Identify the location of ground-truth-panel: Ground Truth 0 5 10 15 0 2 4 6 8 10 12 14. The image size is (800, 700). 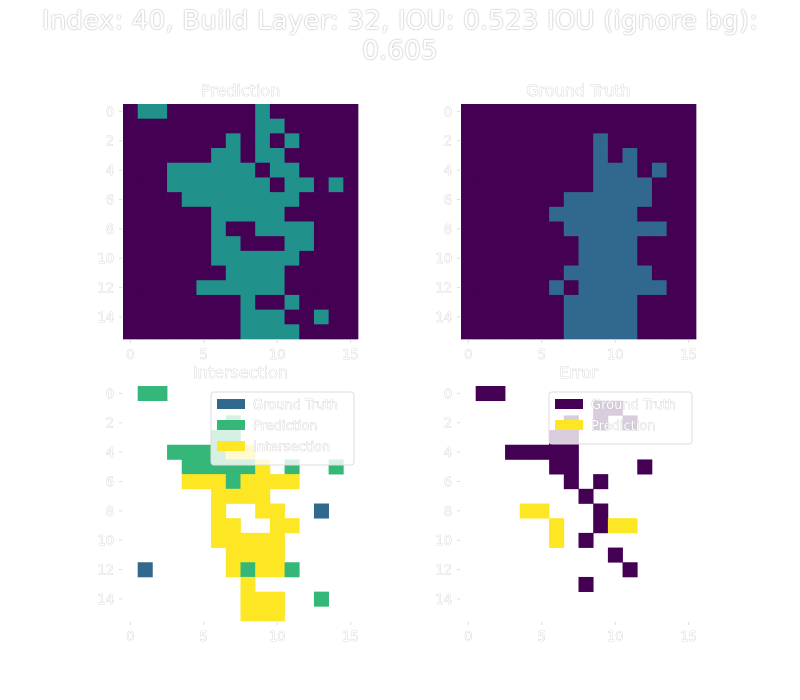
(566, 222).